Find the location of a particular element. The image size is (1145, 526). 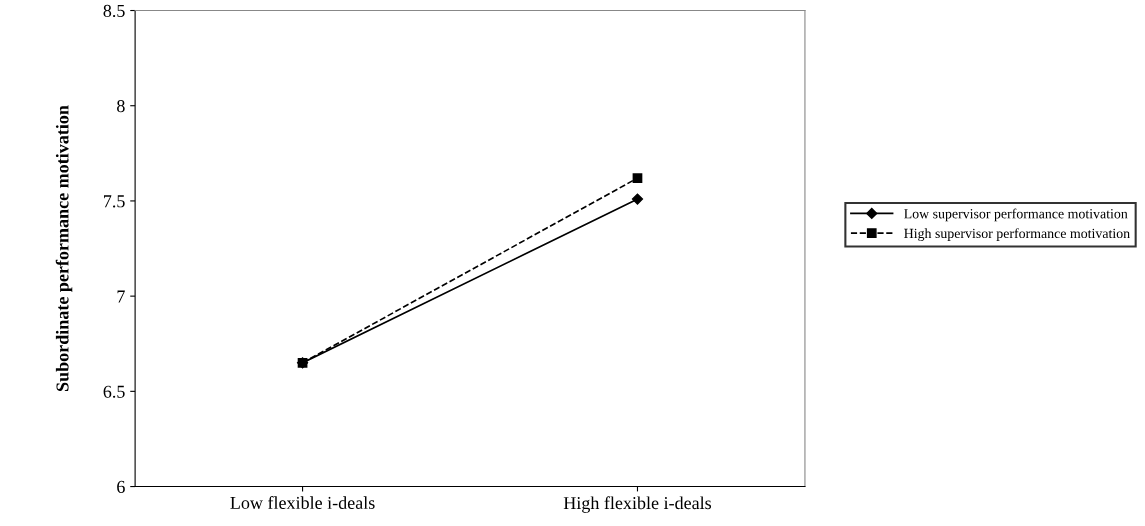

y-tick-label: 8.5 is located at coordinates (114, 11).